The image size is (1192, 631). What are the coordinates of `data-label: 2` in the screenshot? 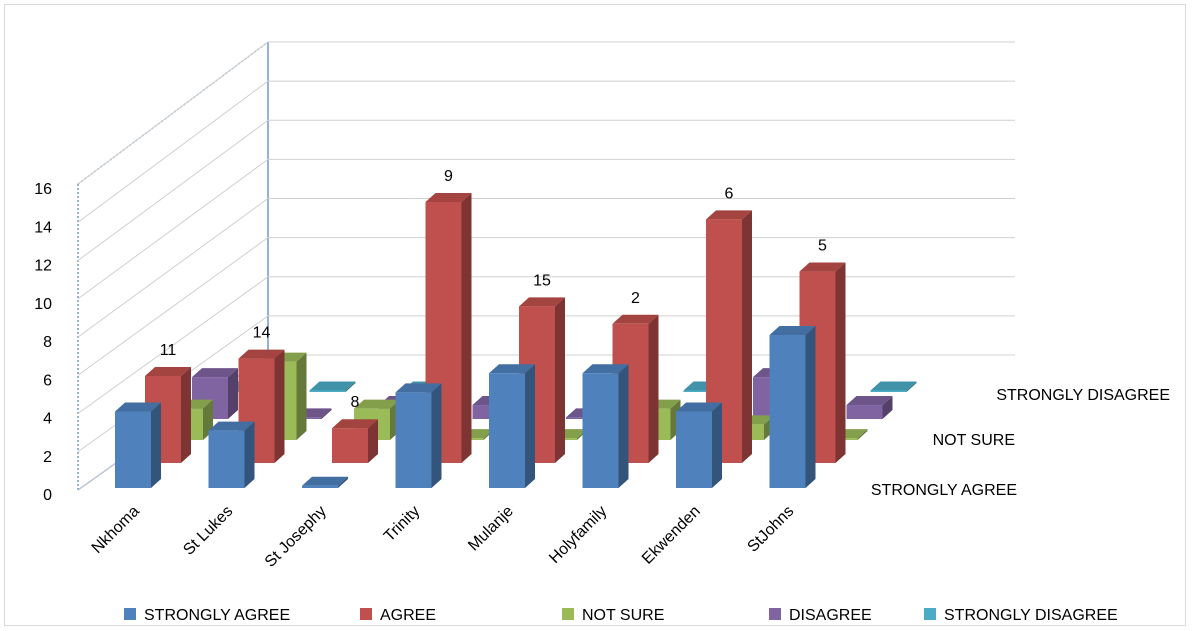 It's located at (635, 298).